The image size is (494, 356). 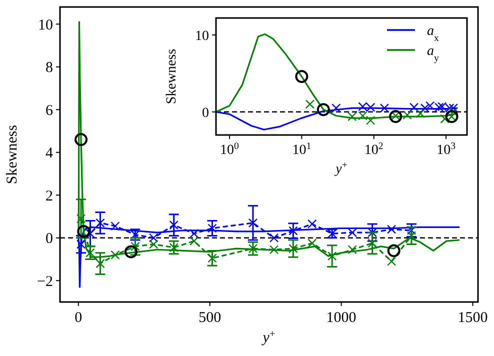 What do you see at coordinates (341, 318) in the screenshot?
I see `x-tick-label: 1000` at bounding box center [341, 318].